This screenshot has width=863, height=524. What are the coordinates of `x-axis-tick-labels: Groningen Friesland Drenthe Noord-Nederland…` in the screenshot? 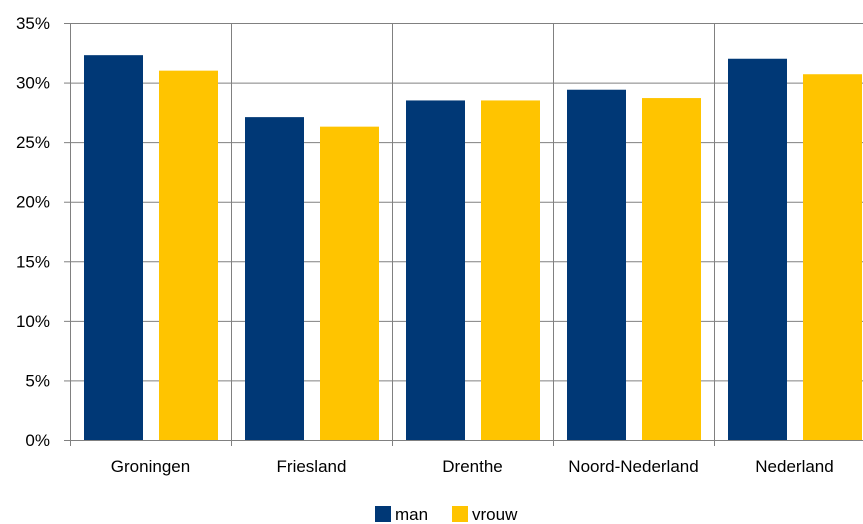 It's located at (472, 466).